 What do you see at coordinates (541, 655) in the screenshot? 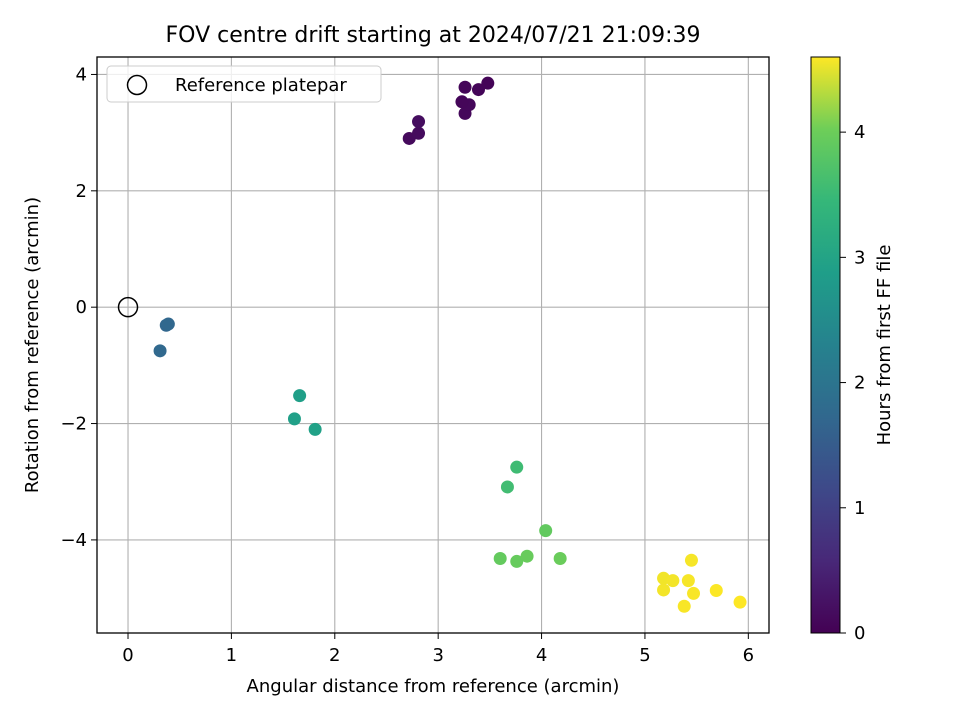
I see `x-tick-label: 4` at bounding box center [541, 655].